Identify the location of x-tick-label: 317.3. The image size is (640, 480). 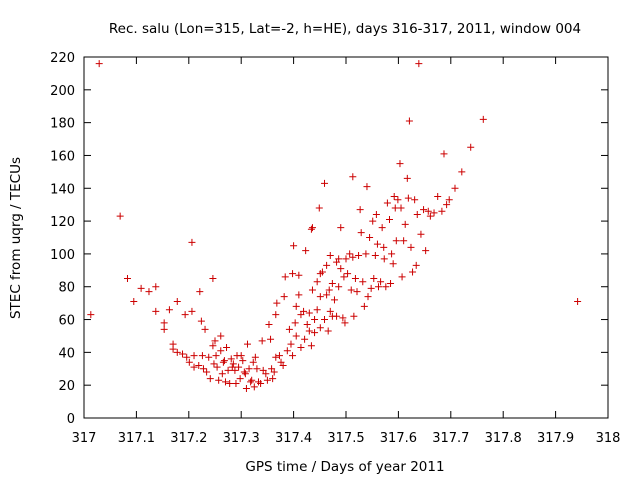
(241, 438).